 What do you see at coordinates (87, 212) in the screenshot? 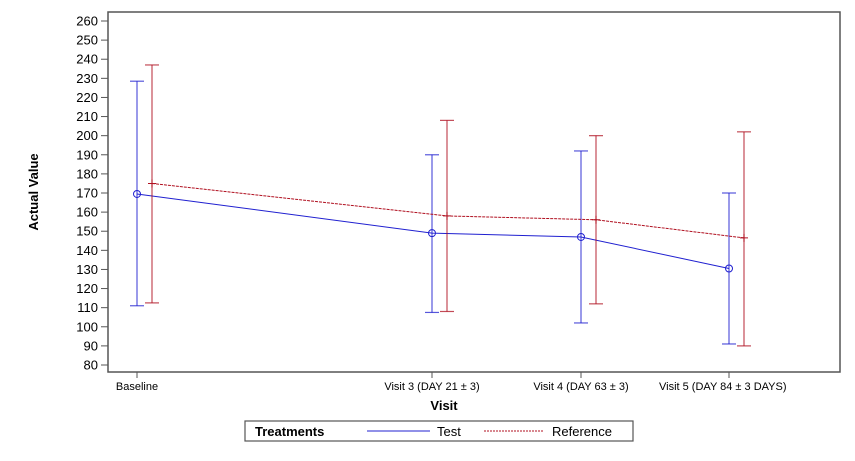
I see `y-tick-label: 160` at bounding box center [87, 212].